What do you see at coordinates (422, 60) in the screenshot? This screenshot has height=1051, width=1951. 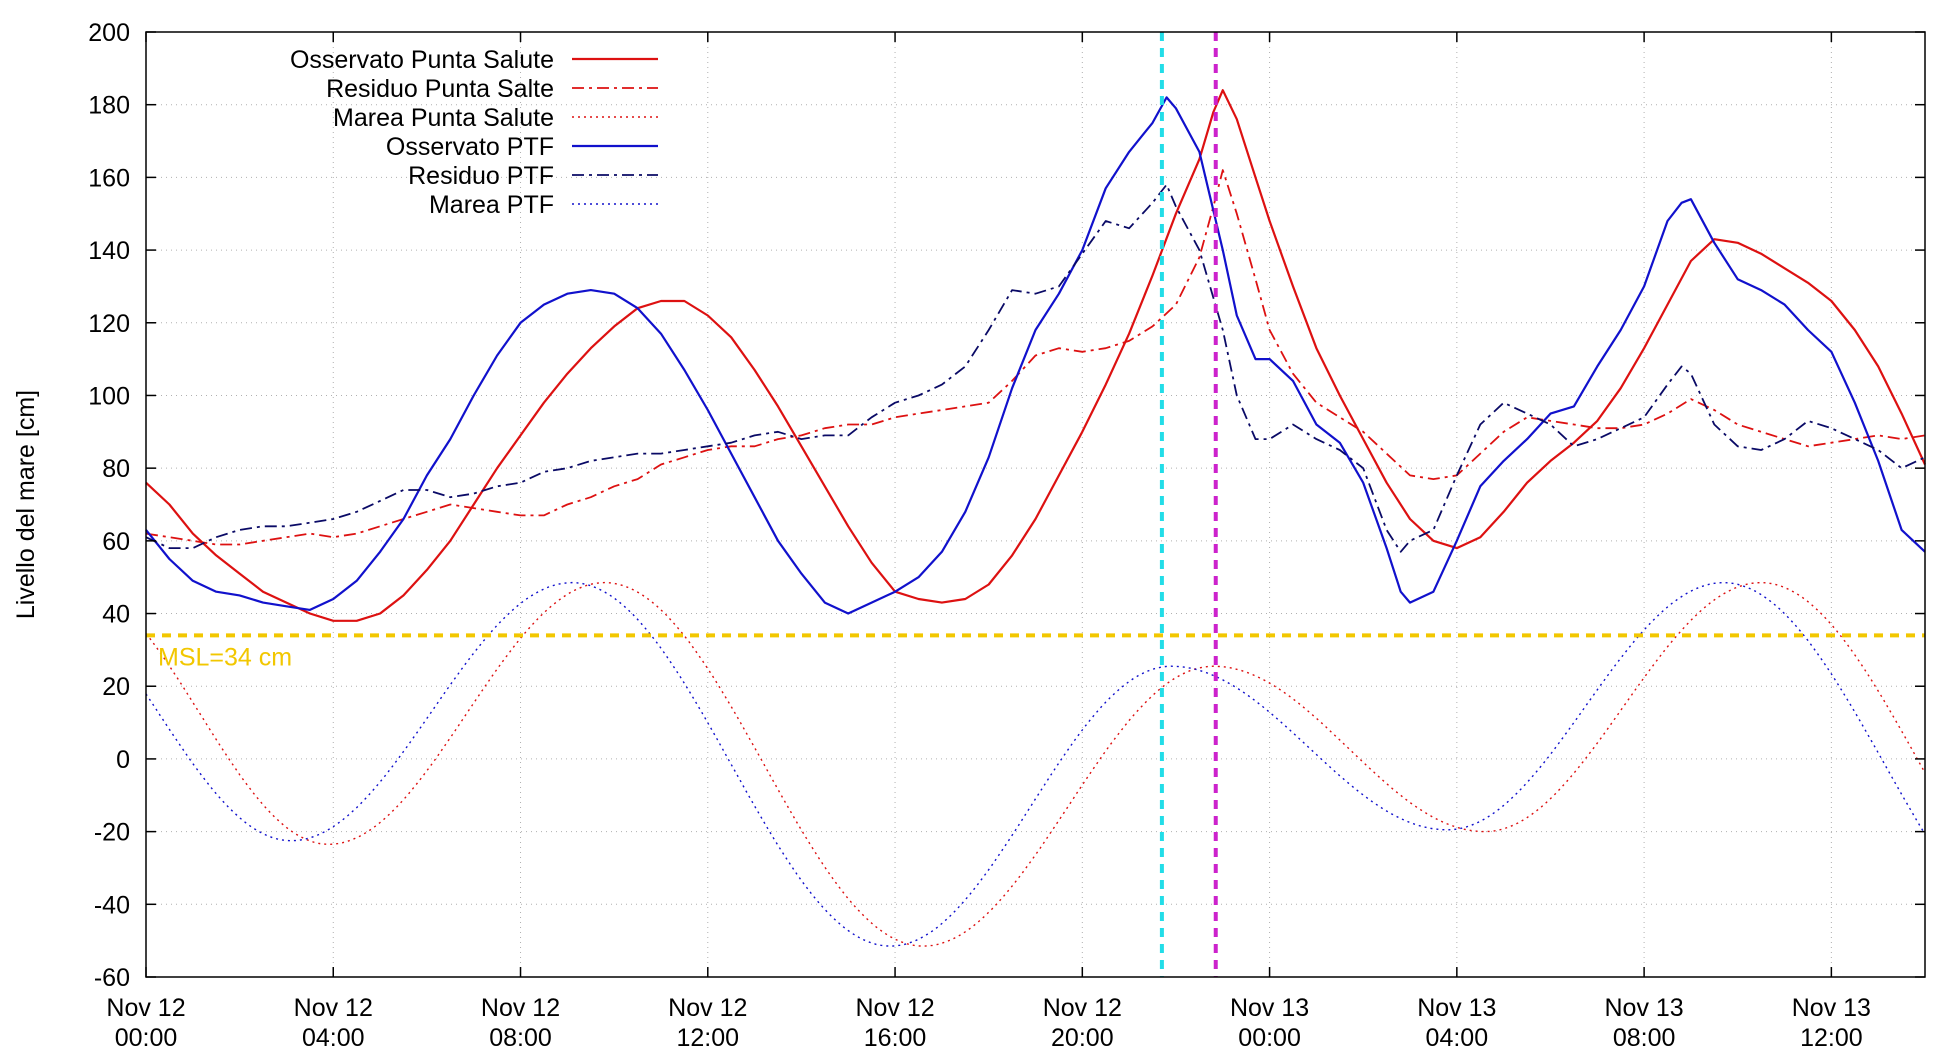 I see `legend-label-0: Osservato Punta Salute` at bounding box center [422, 60].